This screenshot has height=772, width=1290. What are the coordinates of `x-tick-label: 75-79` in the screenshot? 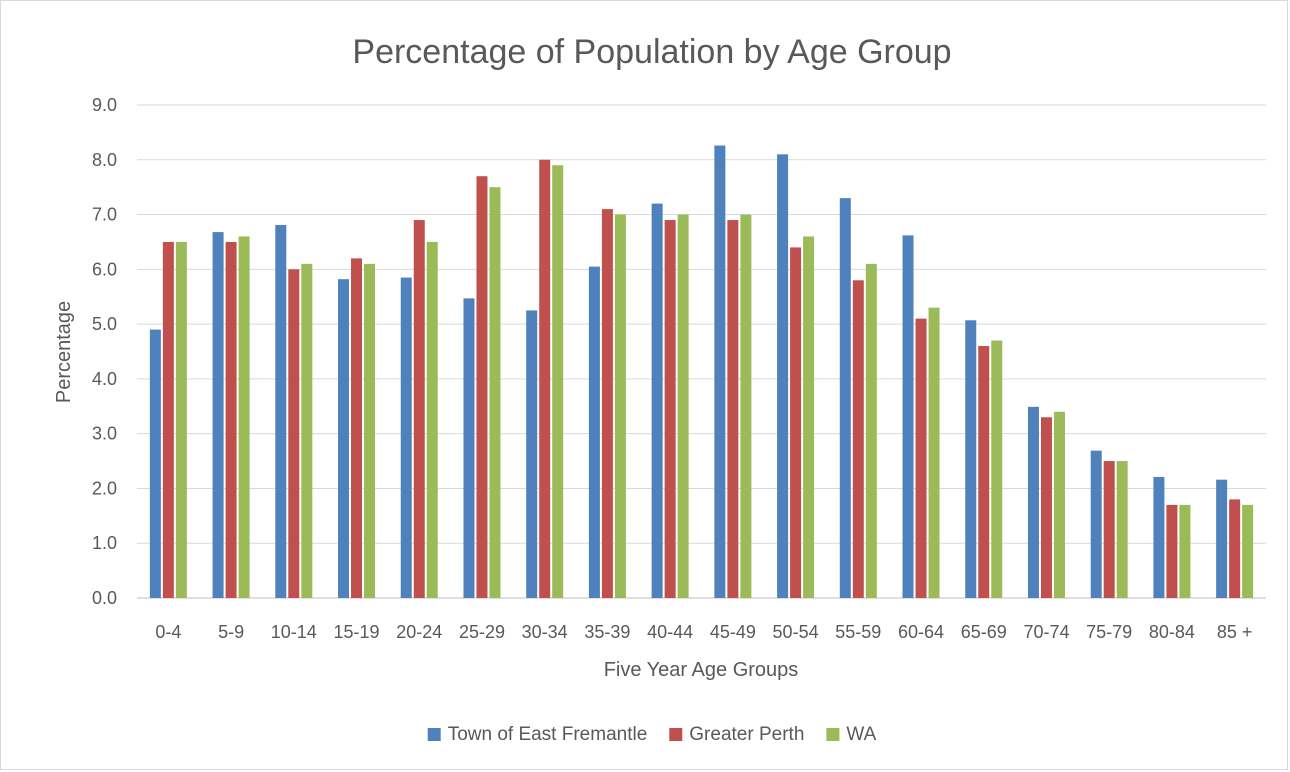 It's located at (1109, 632).